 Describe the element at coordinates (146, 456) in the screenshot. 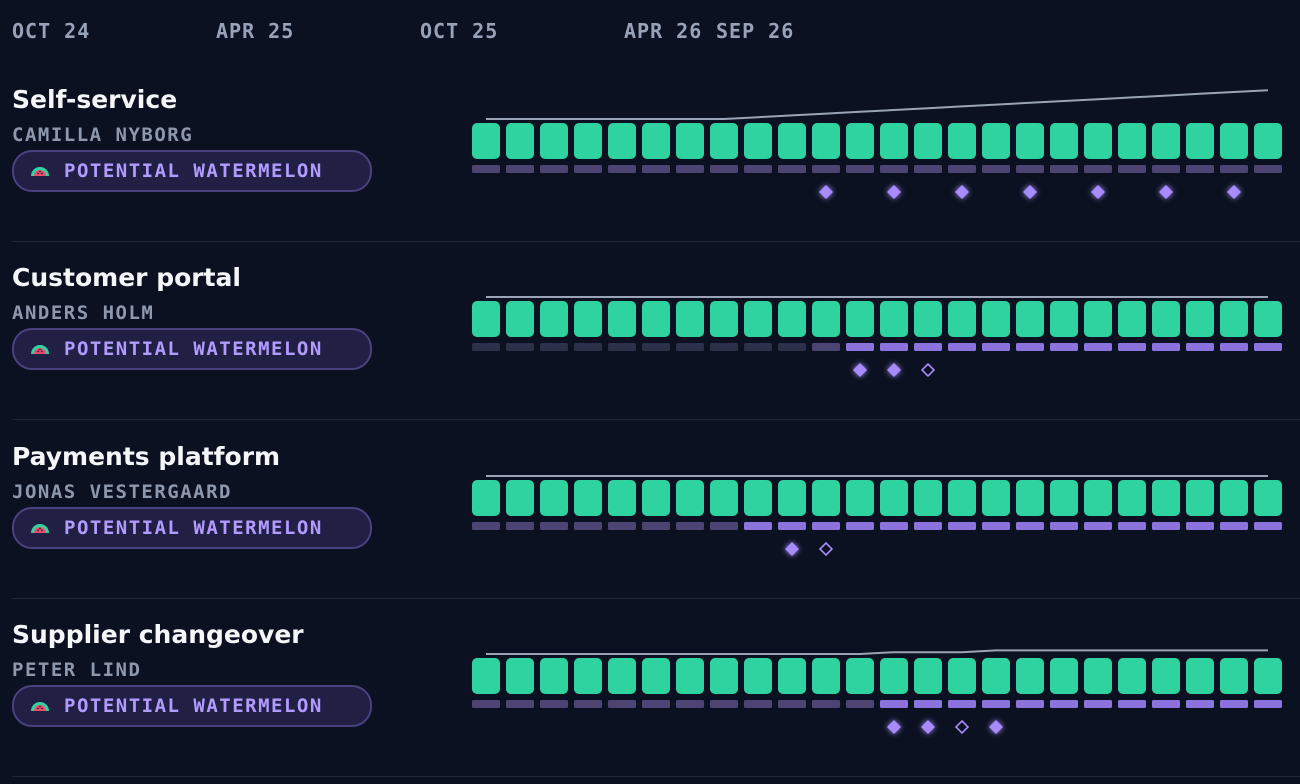

I see `project-title: Payments platform` at that location.